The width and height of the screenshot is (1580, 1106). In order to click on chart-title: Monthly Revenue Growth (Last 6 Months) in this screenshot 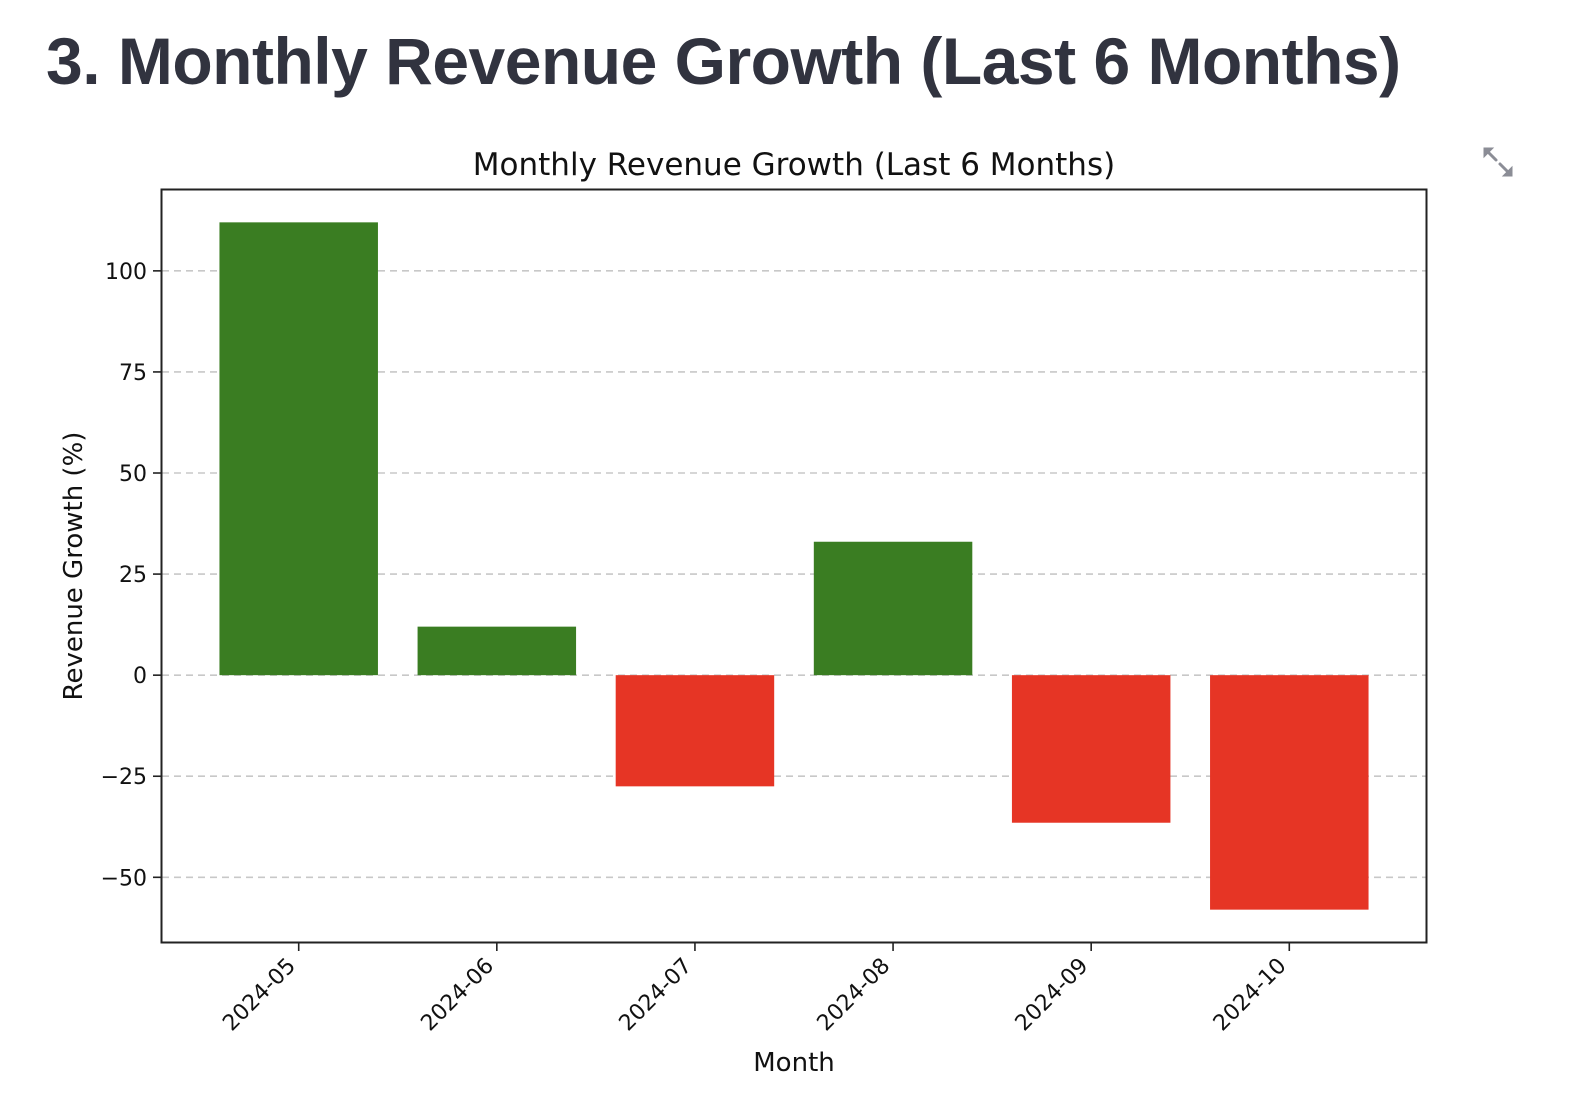, I will do `click(794, 165)`.